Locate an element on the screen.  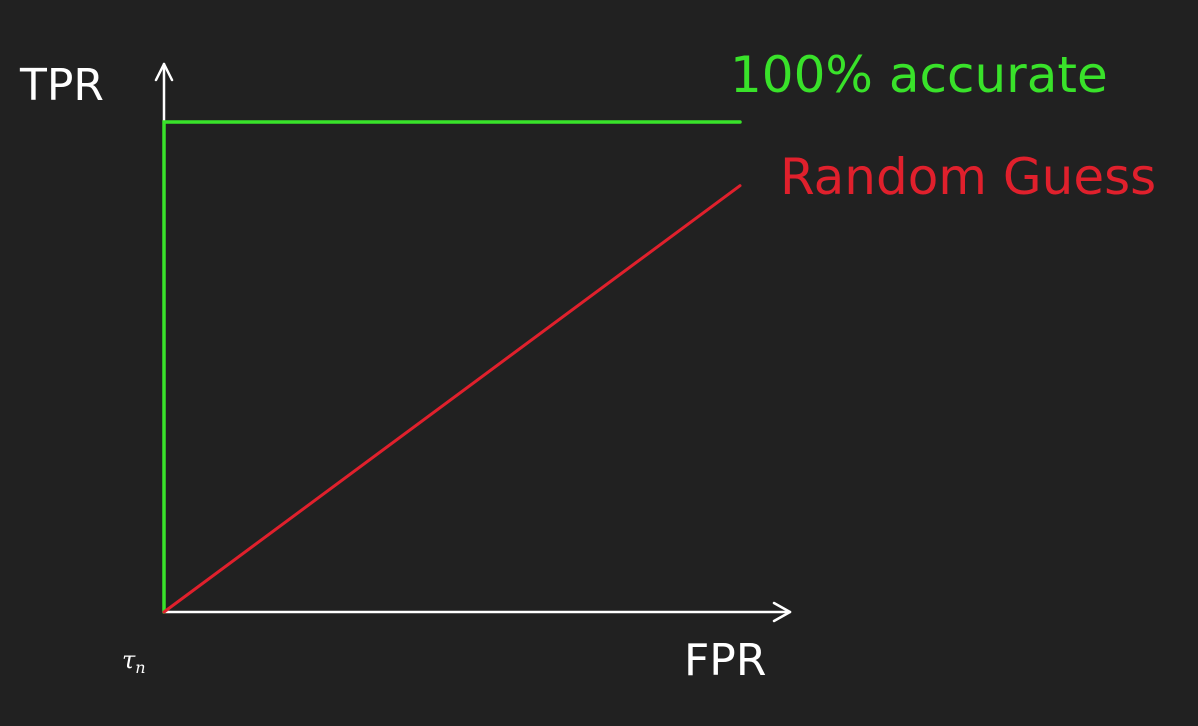
origin-label: τn is located at coordinates (134, 661).